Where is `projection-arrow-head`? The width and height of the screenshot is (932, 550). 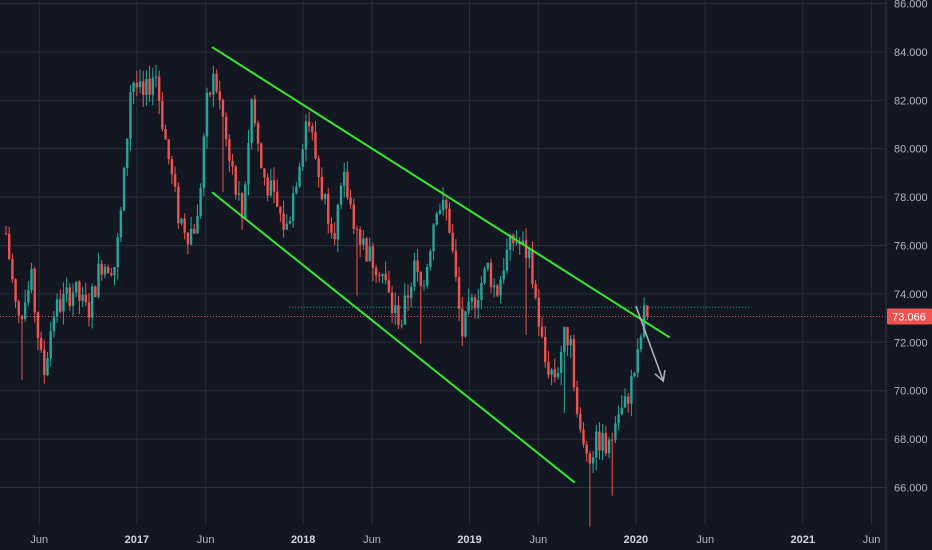 projection-arrow-head is located at coordinates (660, 376).